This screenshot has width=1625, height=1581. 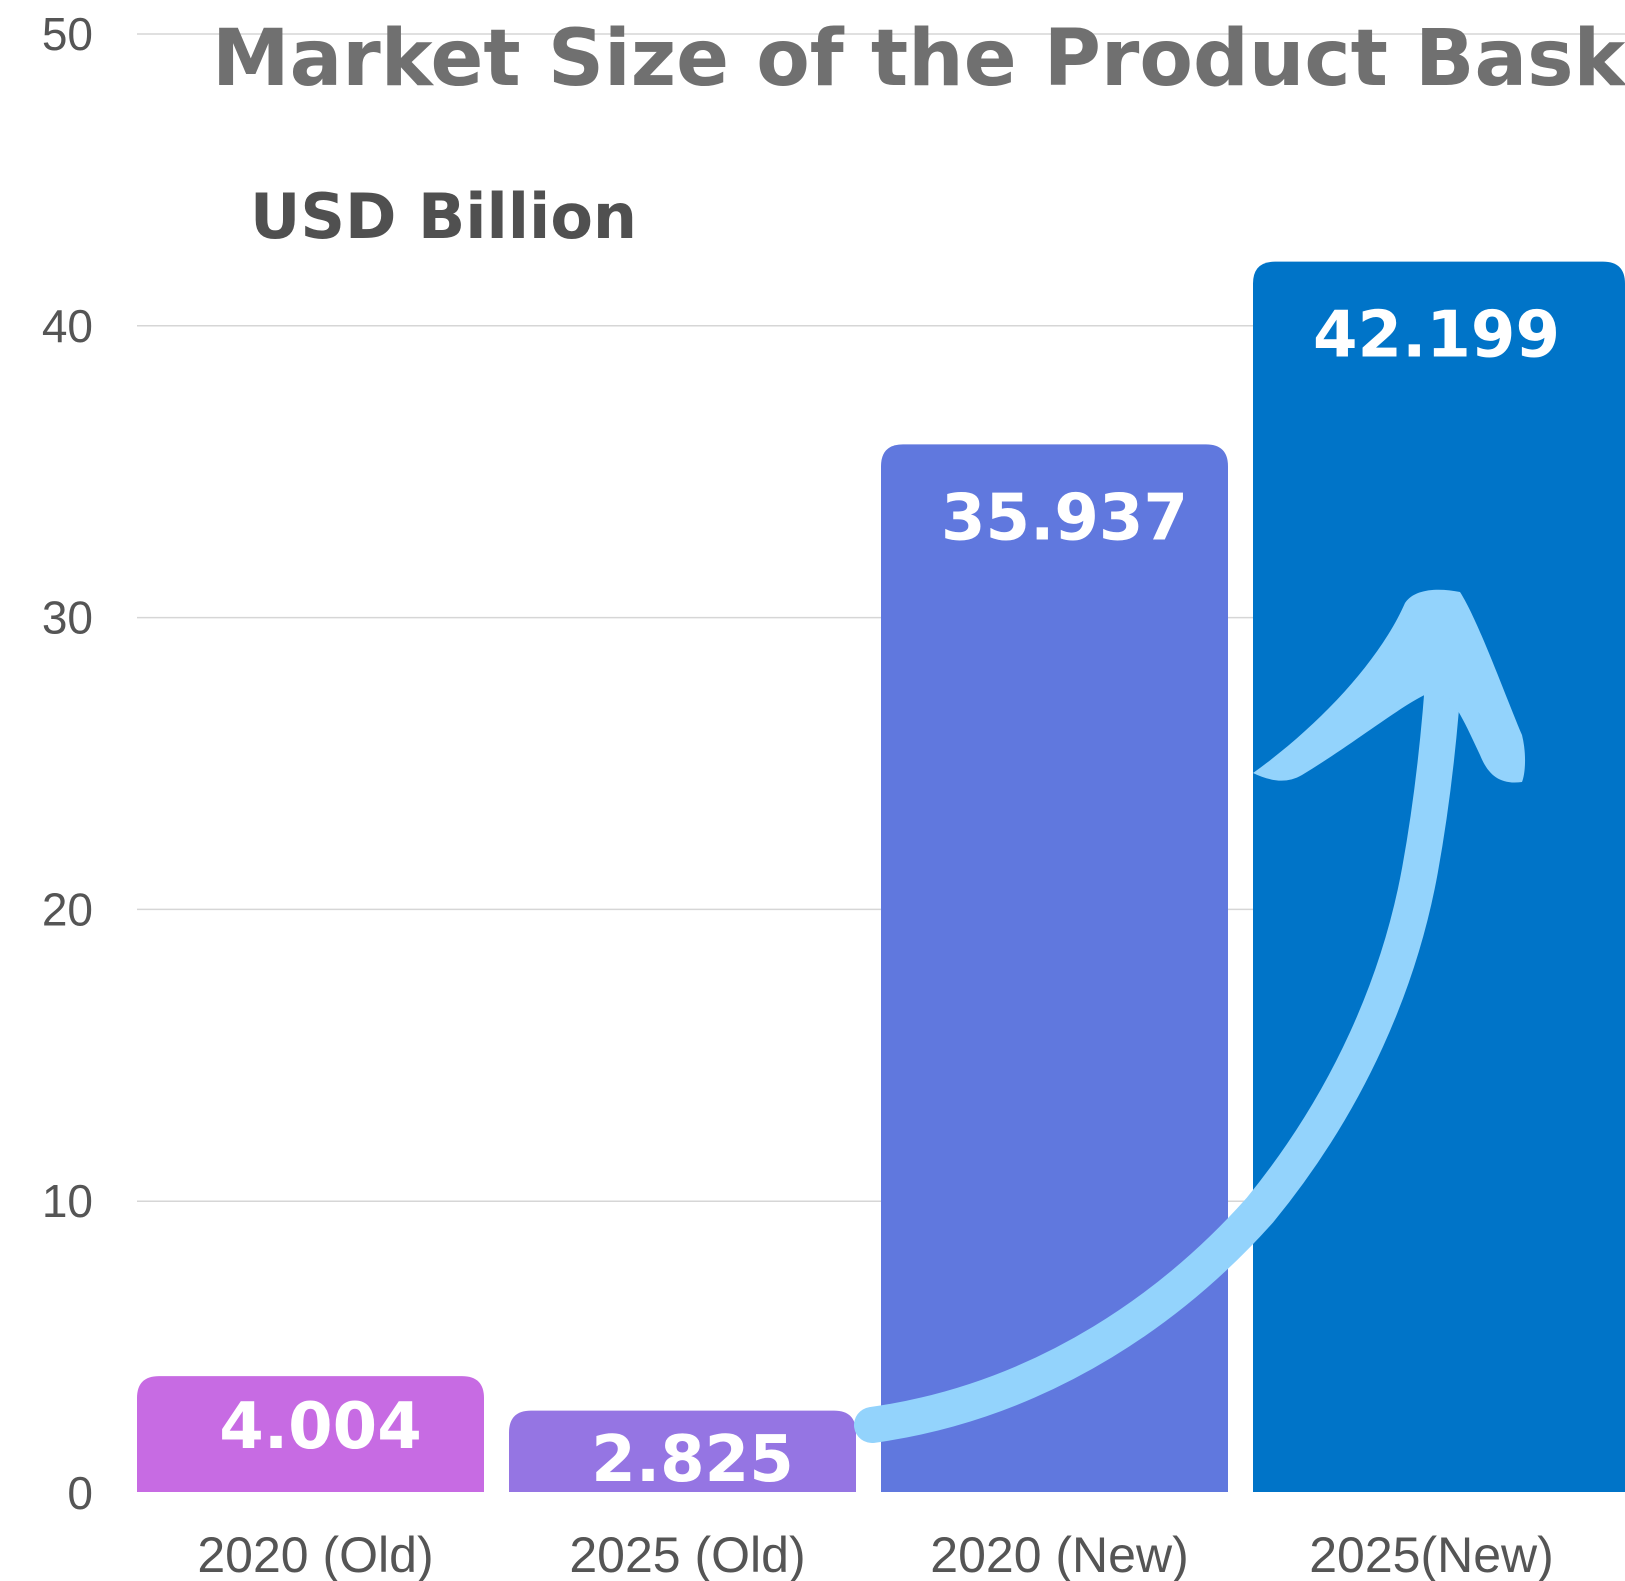 What do you see at coordinates (1064, 518) in the screenshot?
I see `data-label: 35.937` at bounding box center [1064, 518].